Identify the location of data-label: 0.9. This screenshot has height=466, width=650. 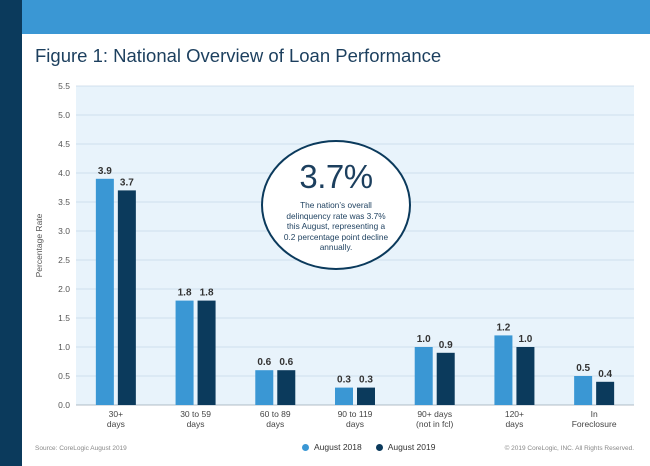
(446, 345).